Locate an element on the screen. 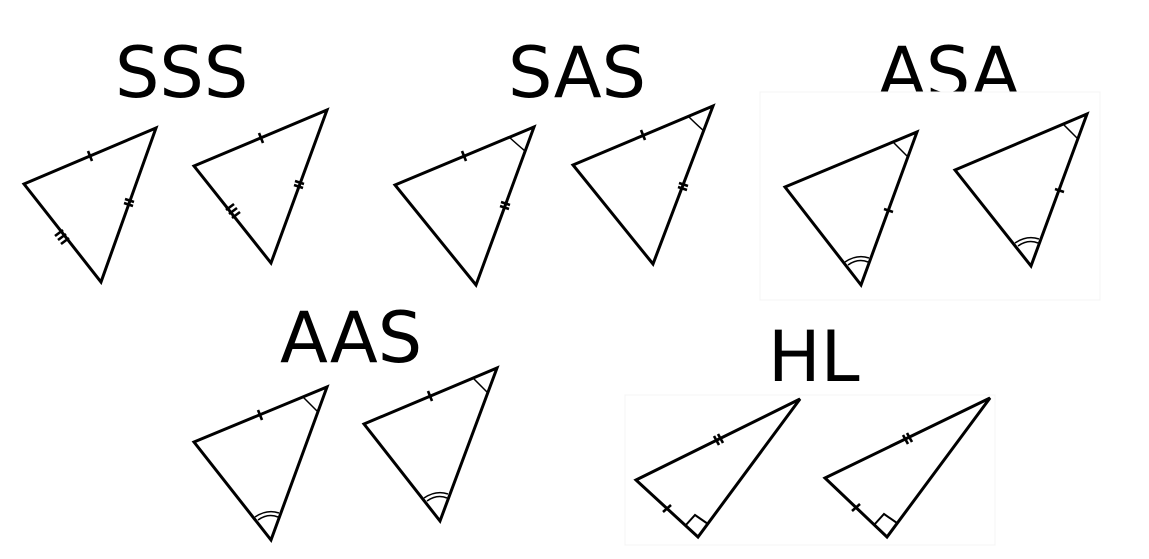 This screenshot has width=1149, height=559. label-aas: AAS is located at coordinates (351, 338).